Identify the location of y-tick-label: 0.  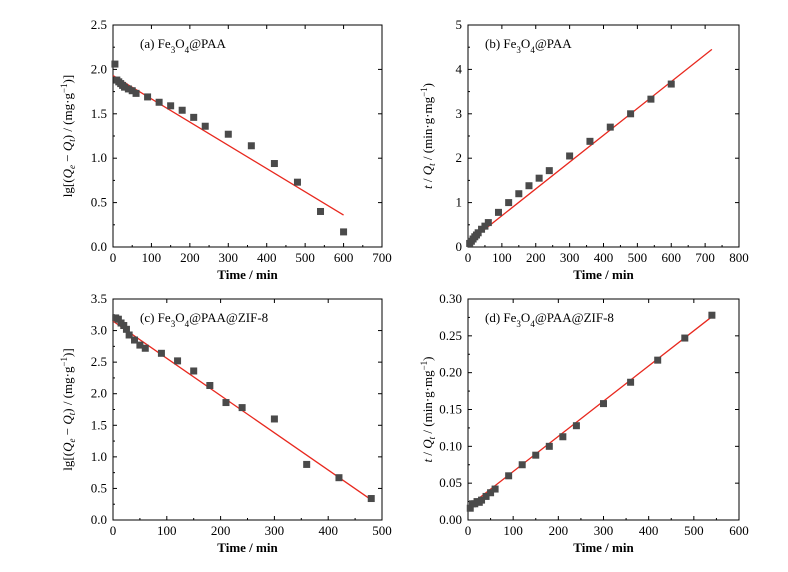
(459, 246).